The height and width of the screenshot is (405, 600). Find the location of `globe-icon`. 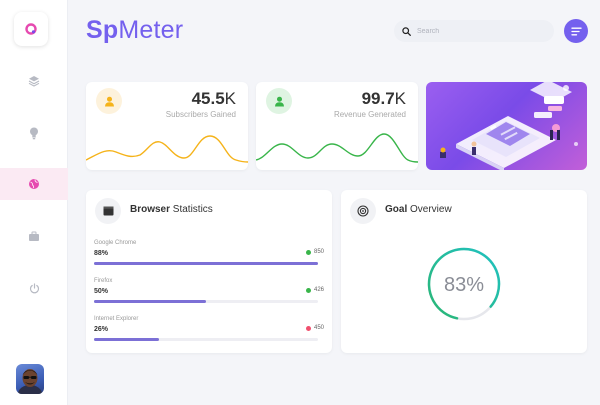

globe-icon is located at coordinates (34, 184).